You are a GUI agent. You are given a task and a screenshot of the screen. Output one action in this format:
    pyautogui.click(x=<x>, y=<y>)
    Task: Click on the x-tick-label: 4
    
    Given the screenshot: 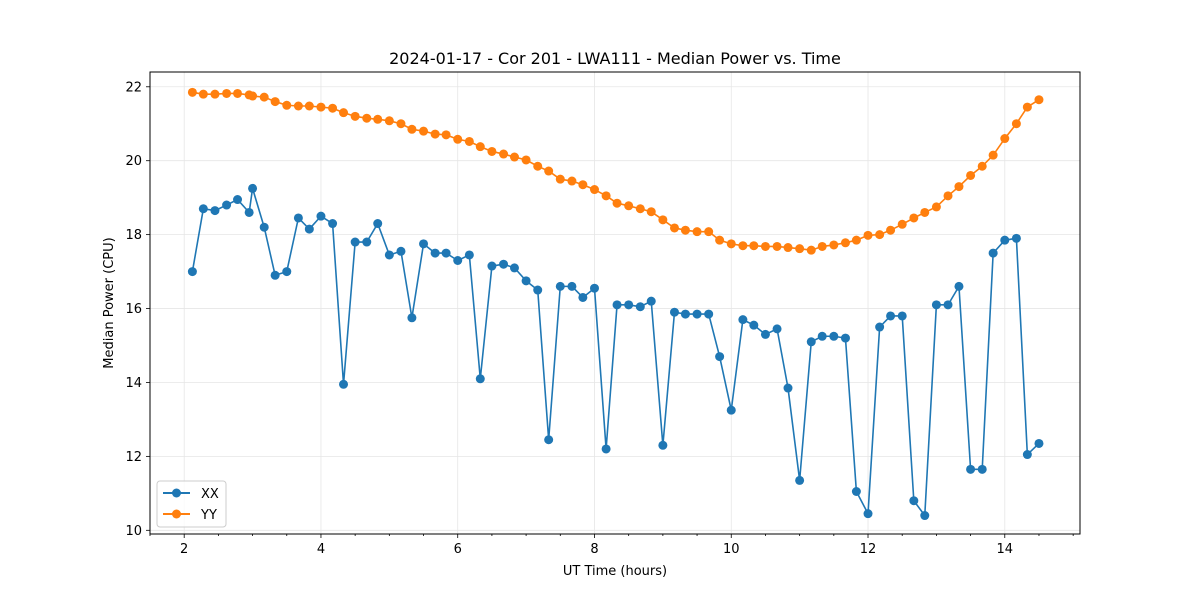 What is the action you would take?
    pyautogui.click(x=321, y=549)
    